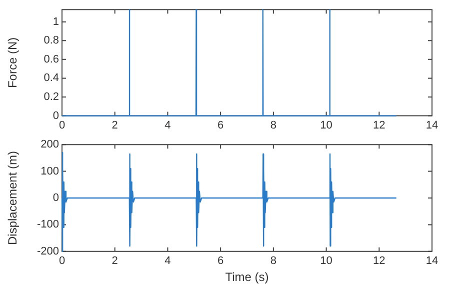 This screenshot has width=474, height=285. Describe the element at coordinates (47, 224) in the screenshot. I see `y-tick-label: -100` at that location.